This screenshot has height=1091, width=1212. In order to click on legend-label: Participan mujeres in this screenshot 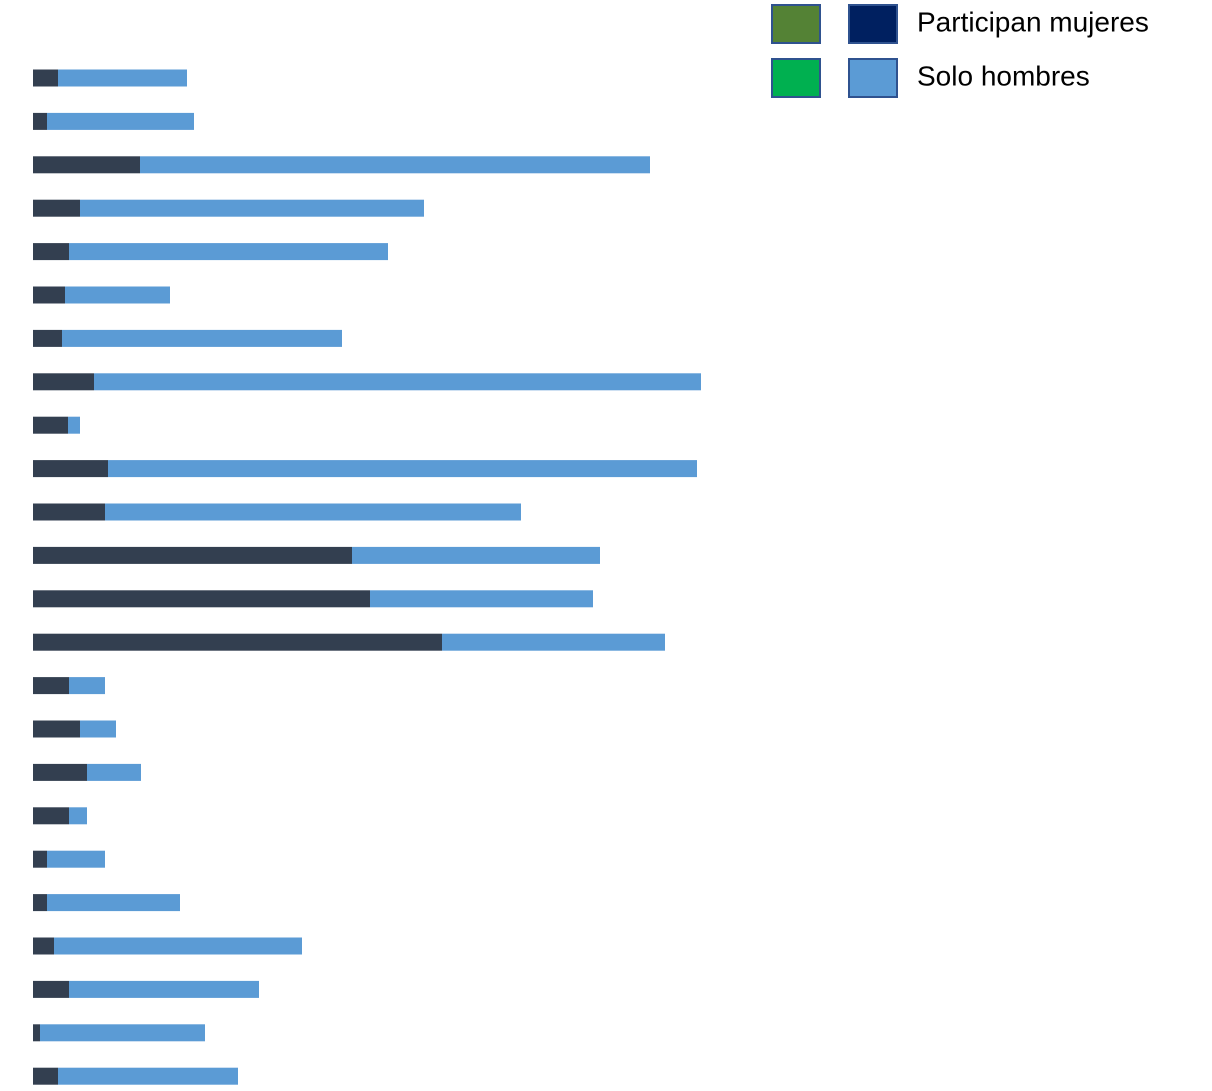, I will do `click(1033, 21)`.